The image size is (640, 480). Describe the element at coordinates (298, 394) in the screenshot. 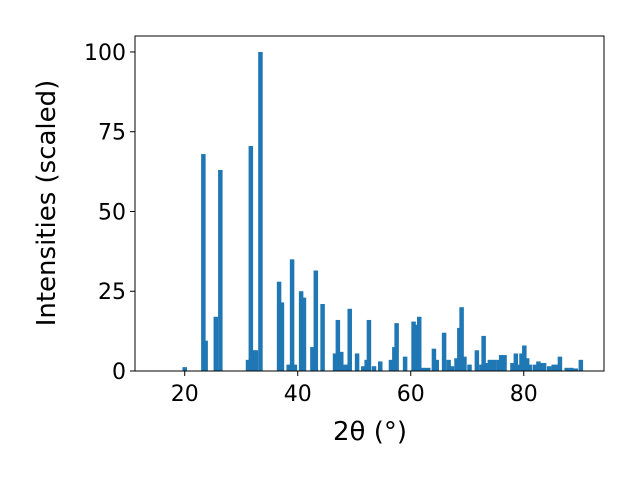

I see `x-tick-label: 40` at that location.